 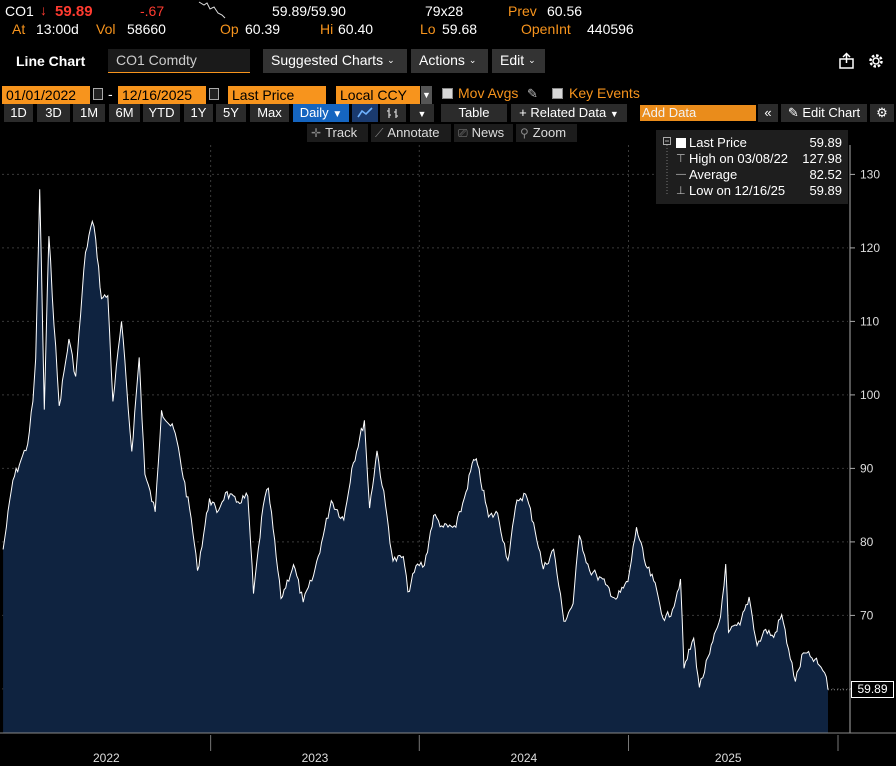 I want to click on average-marker-icon: —, so click(x=681, y=174).